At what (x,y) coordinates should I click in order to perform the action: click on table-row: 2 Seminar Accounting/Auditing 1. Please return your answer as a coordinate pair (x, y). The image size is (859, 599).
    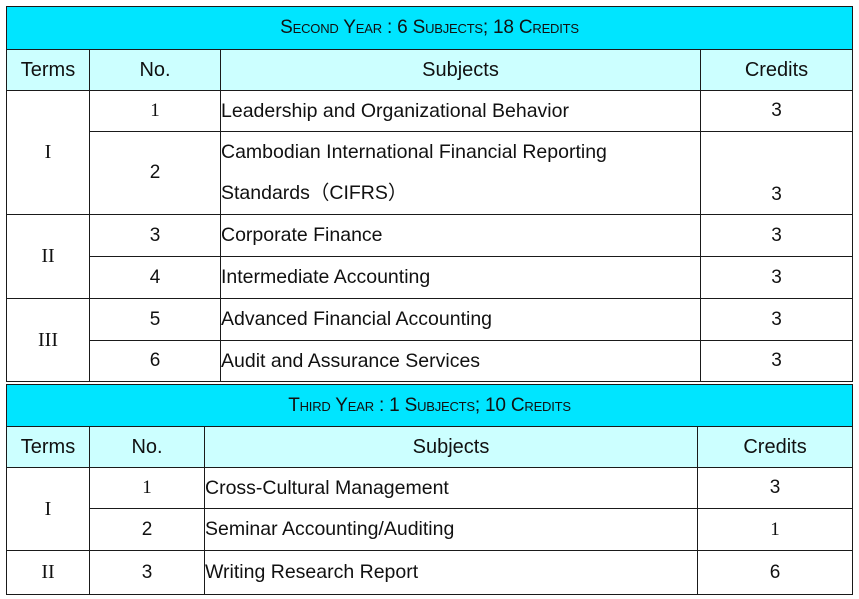
    Looking at the image, I should click on (430, 529).